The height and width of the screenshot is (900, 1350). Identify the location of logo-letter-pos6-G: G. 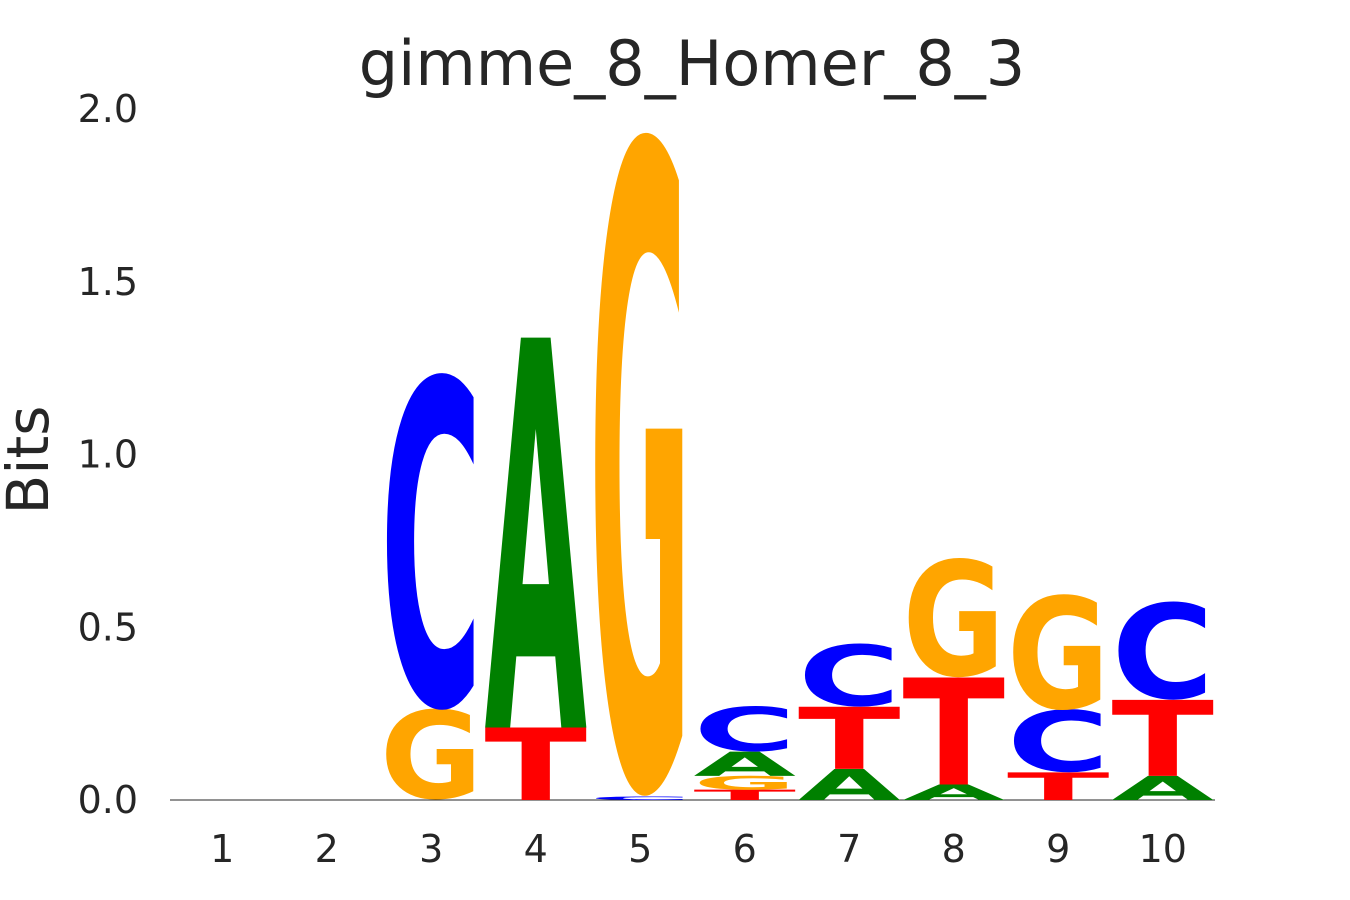
(745, 783).